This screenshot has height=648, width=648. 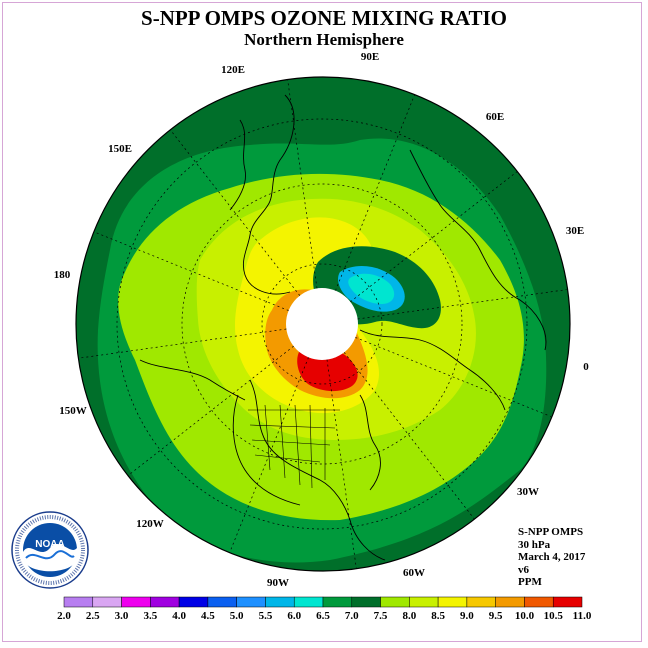 I want to click on state-borders, so click(x=294, y=446).